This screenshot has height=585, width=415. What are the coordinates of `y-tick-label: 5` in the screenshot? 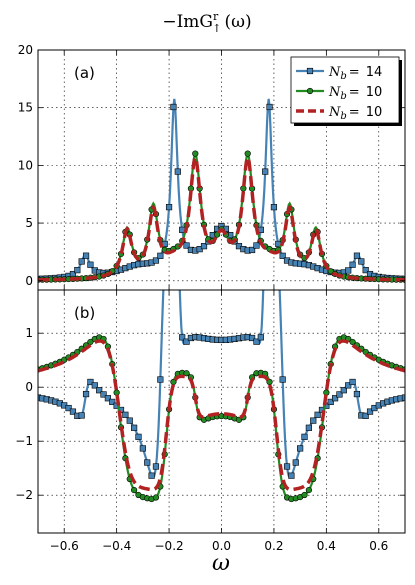 It's located at (29, 223).